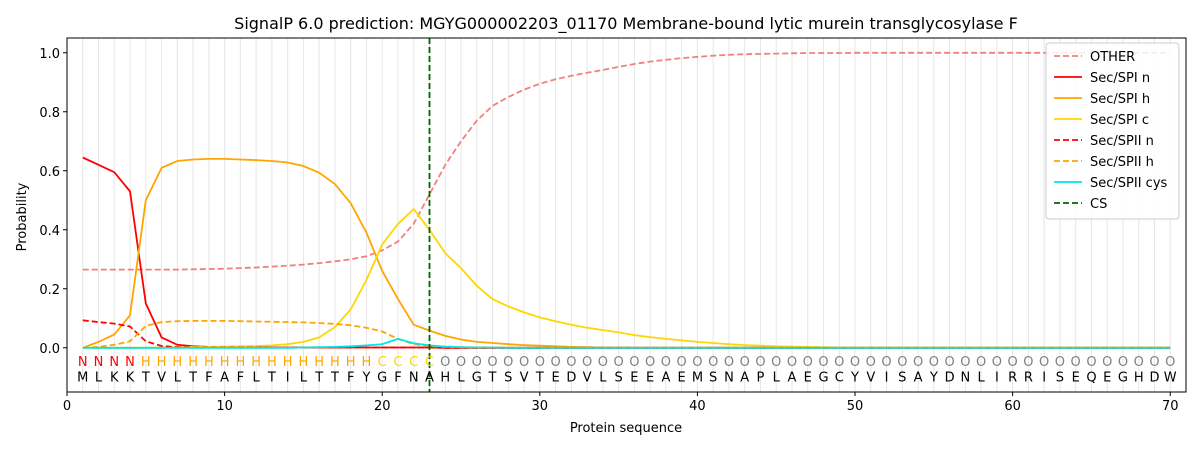  What do you see at coordinates (49, 54) in the screenshot?
I see `y-tick-label: 1.0` at bounding box center [49, 54].